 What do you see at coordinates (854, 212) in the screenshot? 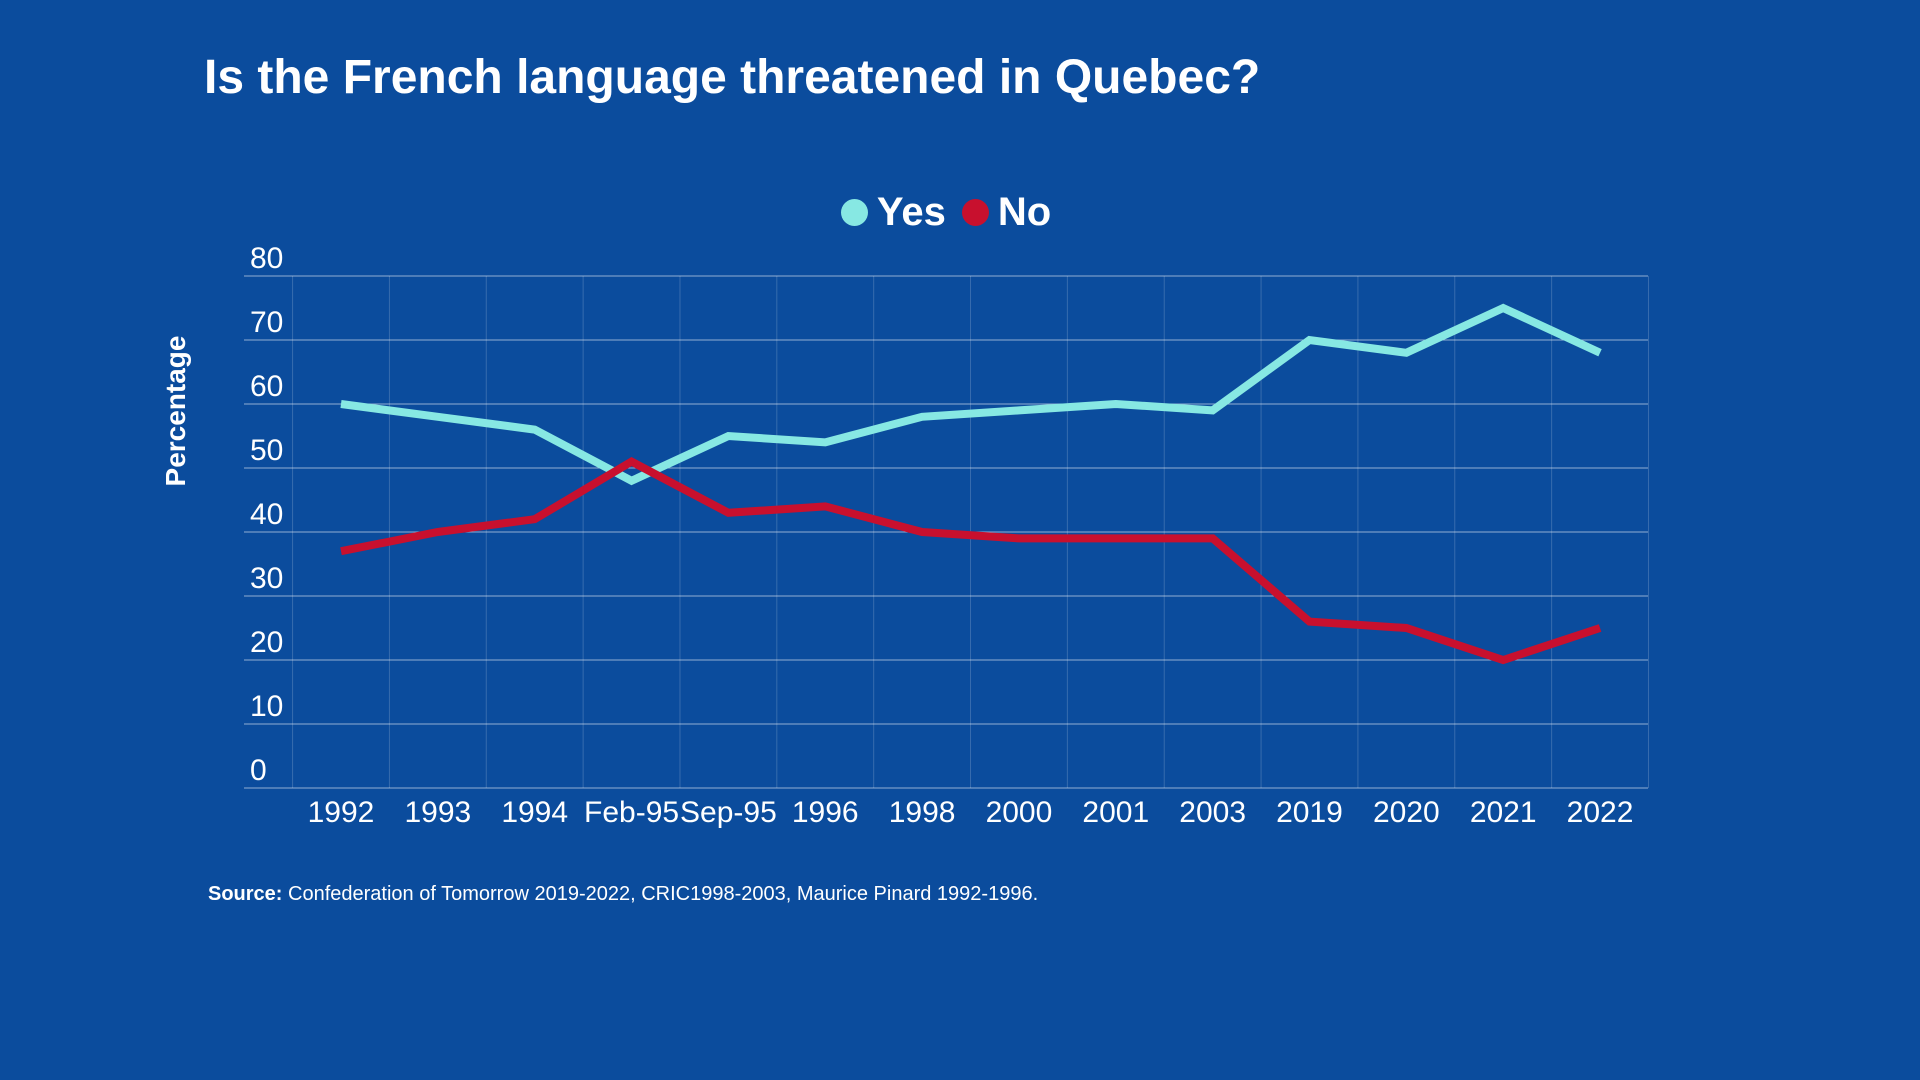
I see `yes-series-dot-icon` at bounding box center [854, 212].